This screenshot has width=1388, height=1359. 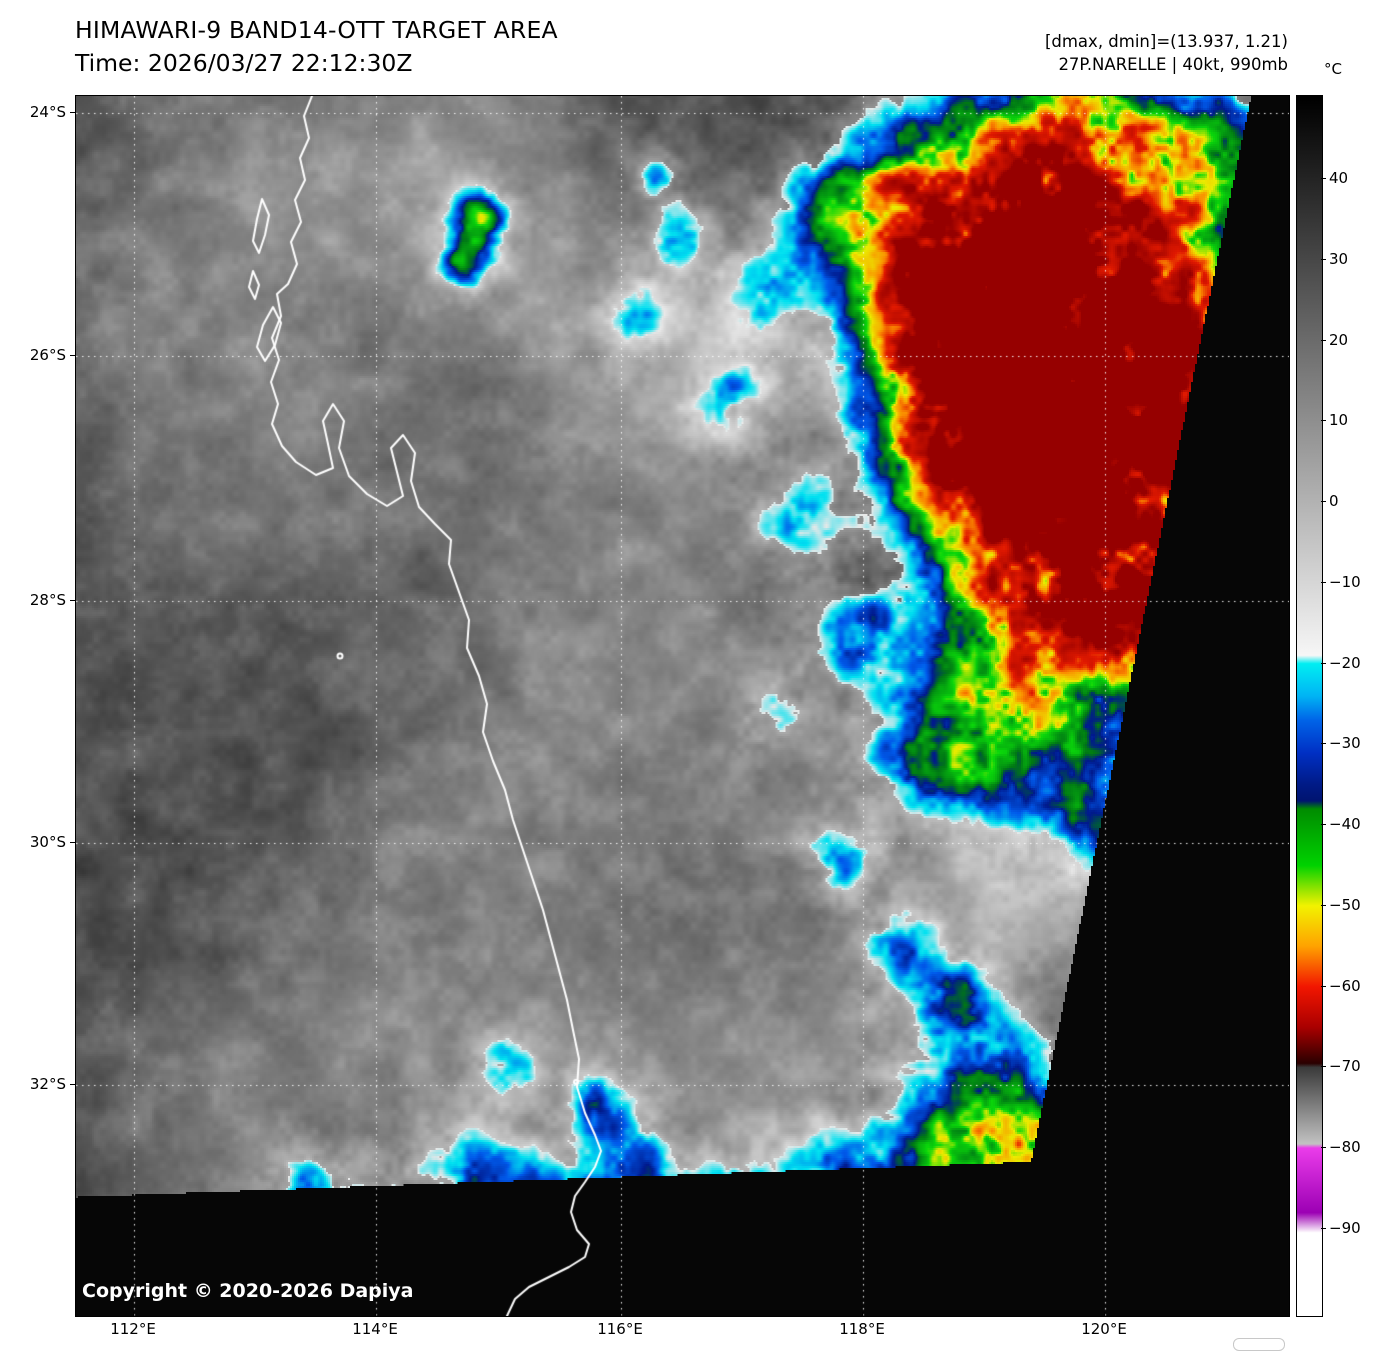 I want to click on colorbar-tick-minus-30: −30, so click(x=1341, y=743).